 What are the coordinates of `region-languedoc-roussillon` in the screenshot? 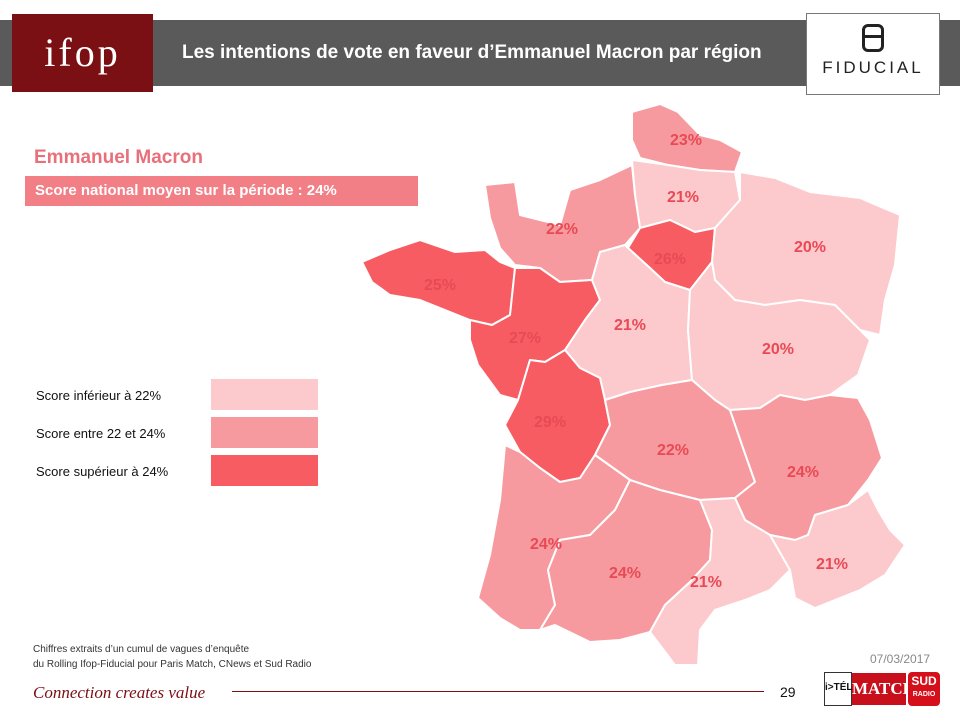 It's located at (720, 581).